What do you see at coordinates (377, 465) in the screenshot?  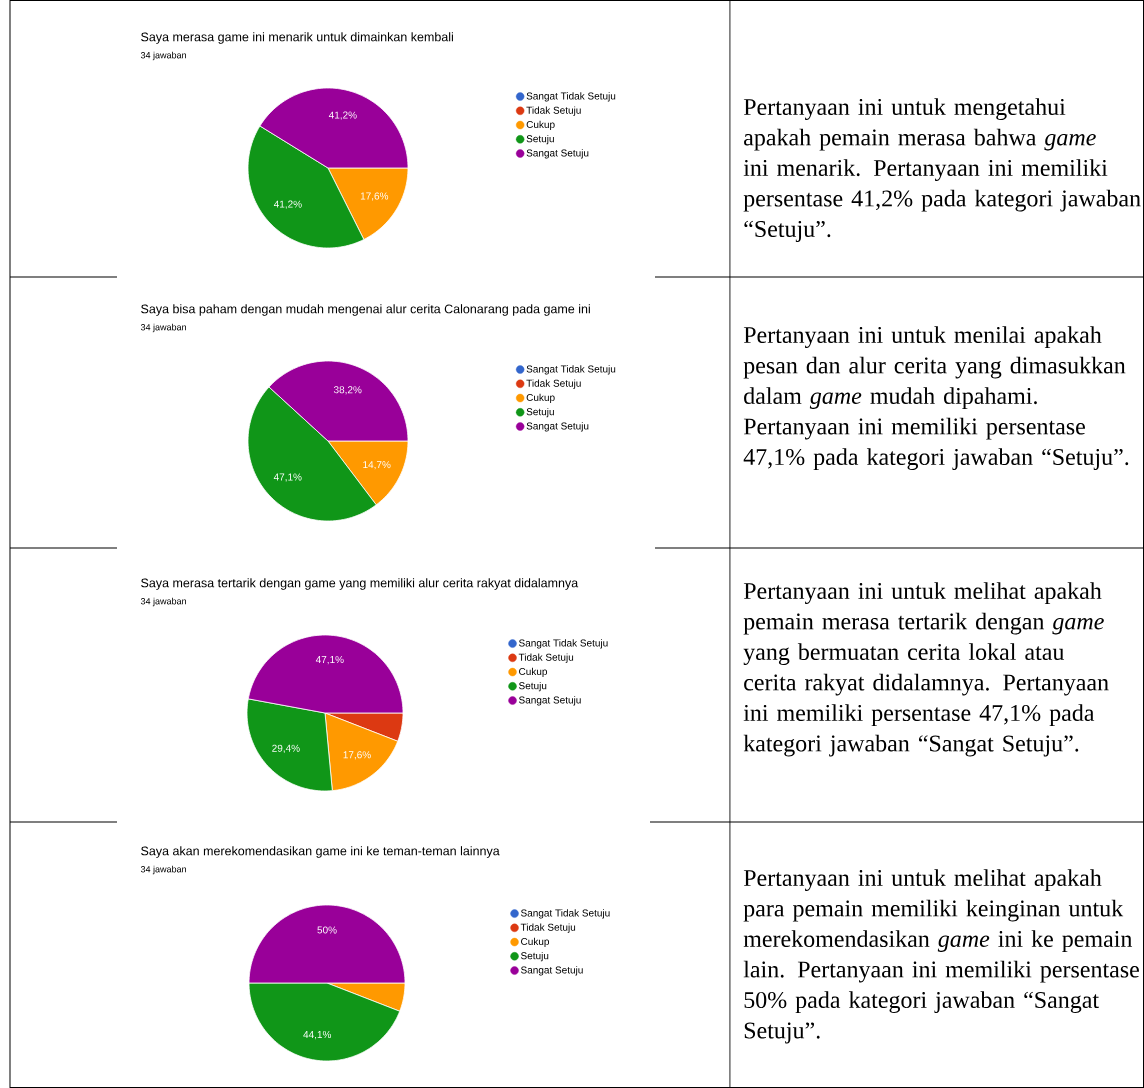 I see `data-label: 14,7%` at bounding box center [377, 465].